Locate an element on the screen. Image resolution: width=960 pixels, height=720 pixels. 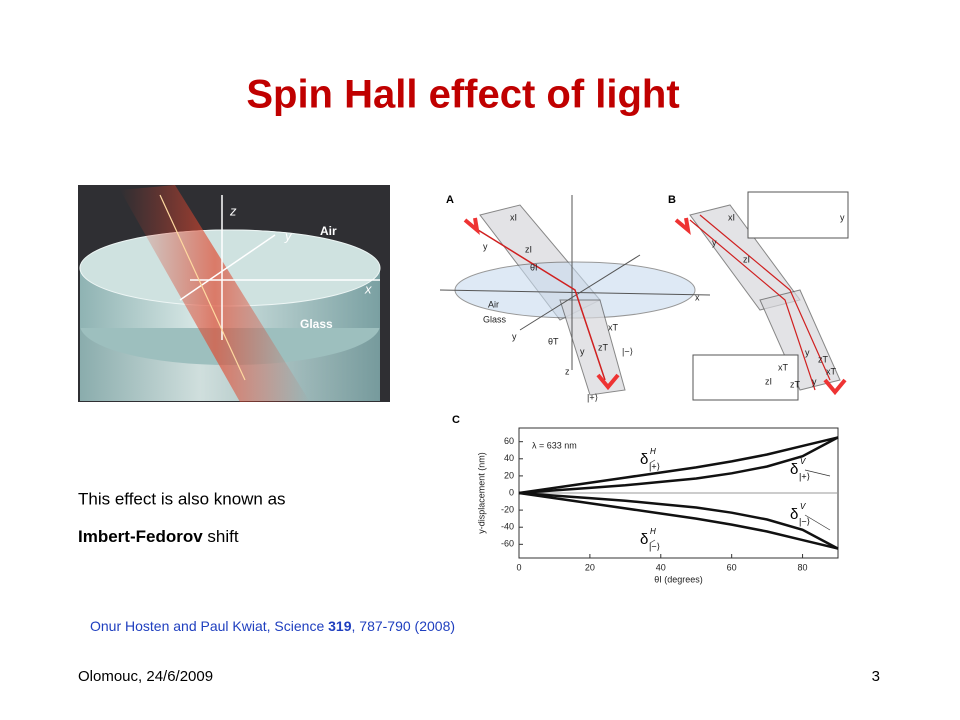
panel-a-label: zI is located at coordinates (528, 249).